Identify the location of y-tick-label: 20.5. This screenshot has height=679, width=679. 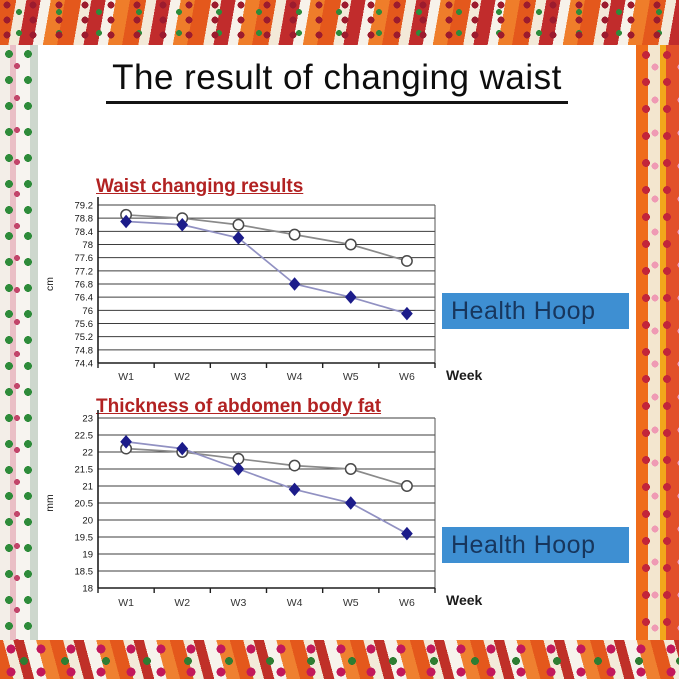
(84, 504).